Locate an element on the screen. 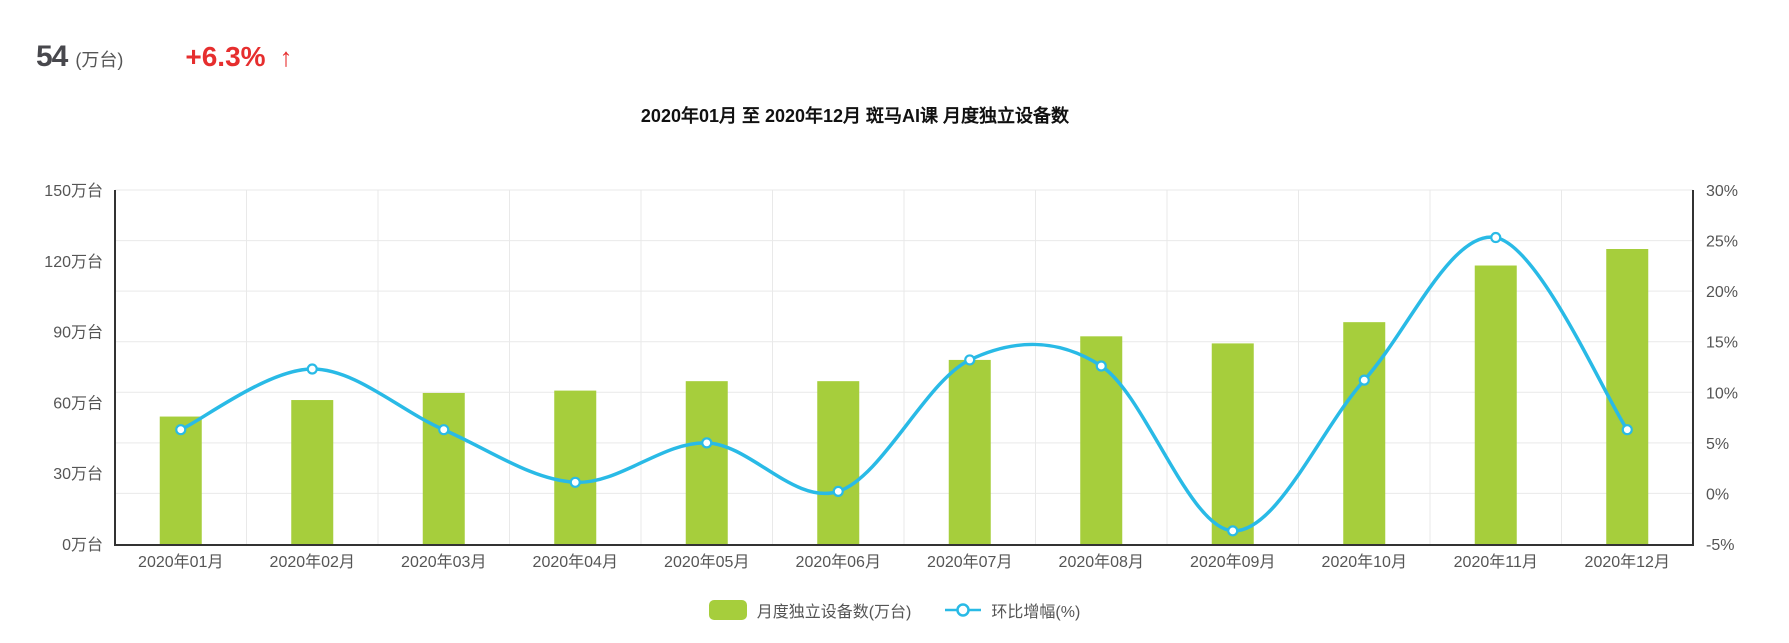 The width and height of the screenshot is (1789, 643). y-axis-right-tick-label: 15% is located at coordinates (1722, 343).